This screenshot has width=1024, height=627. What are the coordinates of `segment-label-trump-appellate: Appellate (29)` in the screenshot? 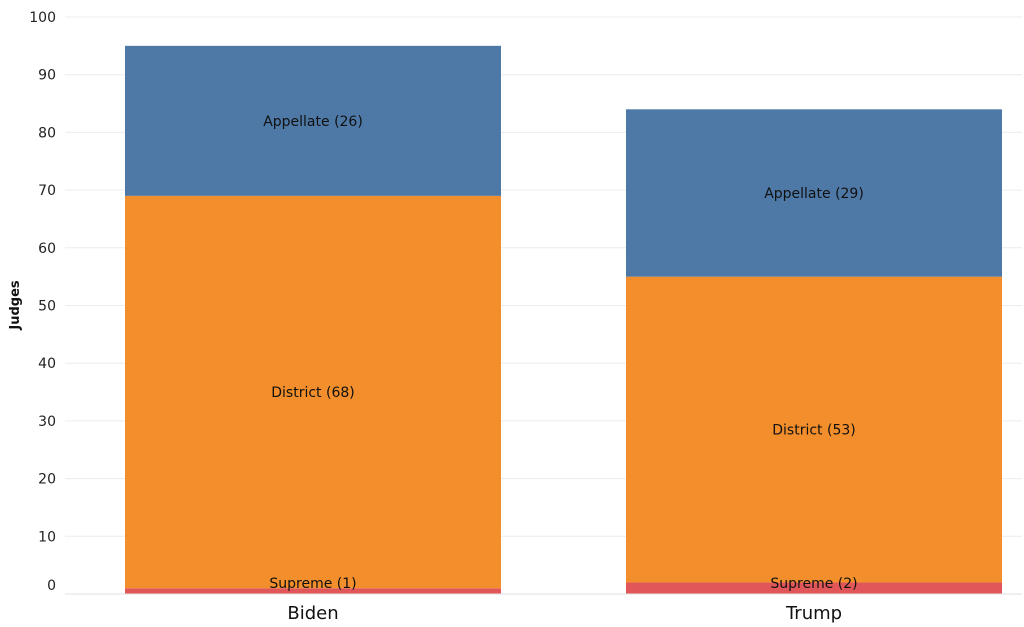 It's located at (814, 194).